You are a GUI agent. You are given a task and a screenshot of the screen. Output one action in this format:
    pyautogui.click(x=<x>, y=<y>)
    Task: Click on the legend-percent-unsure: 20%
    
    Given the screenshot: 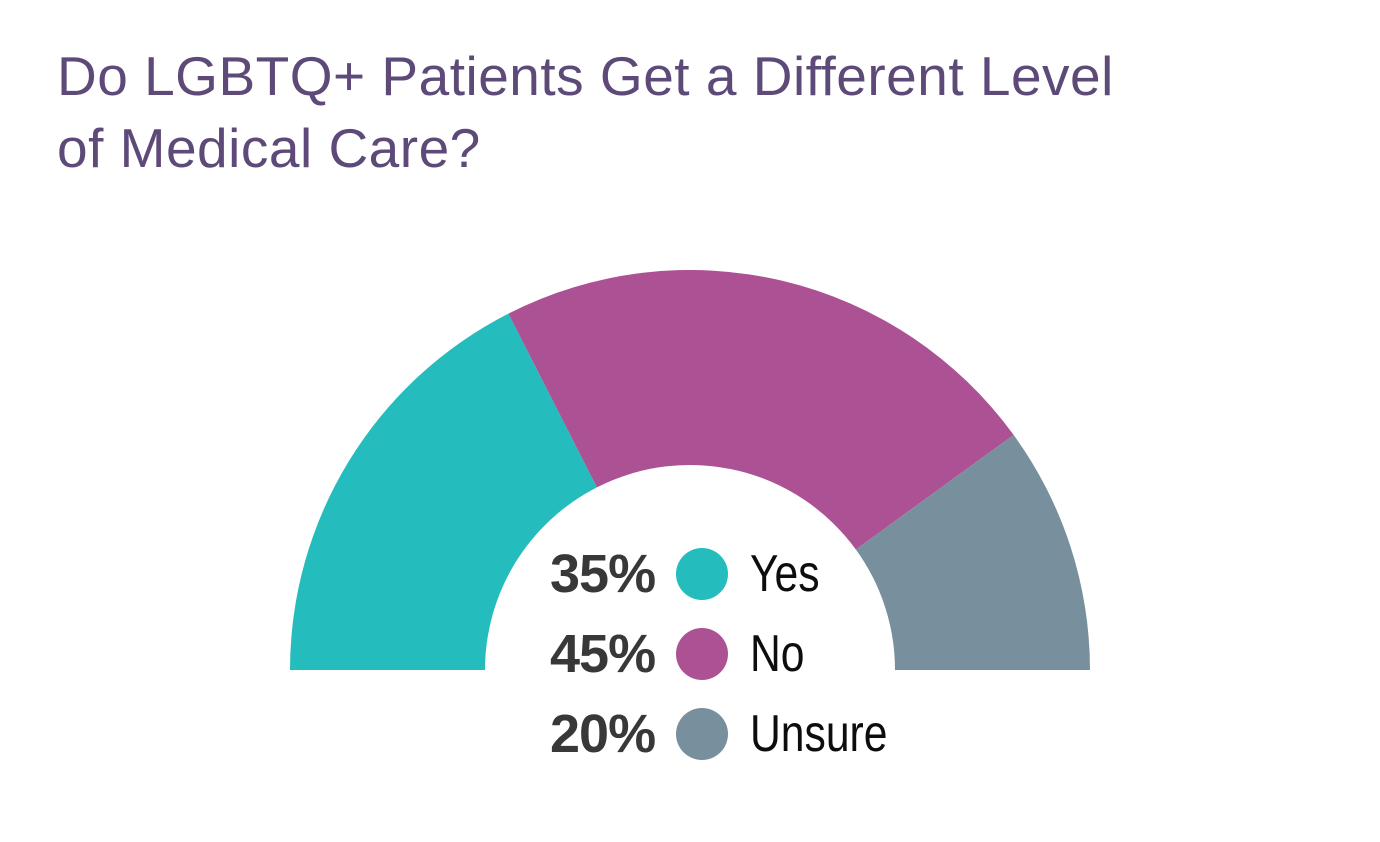 What is the action you would take?
    pyautogui.click(x=603, y=734)
    